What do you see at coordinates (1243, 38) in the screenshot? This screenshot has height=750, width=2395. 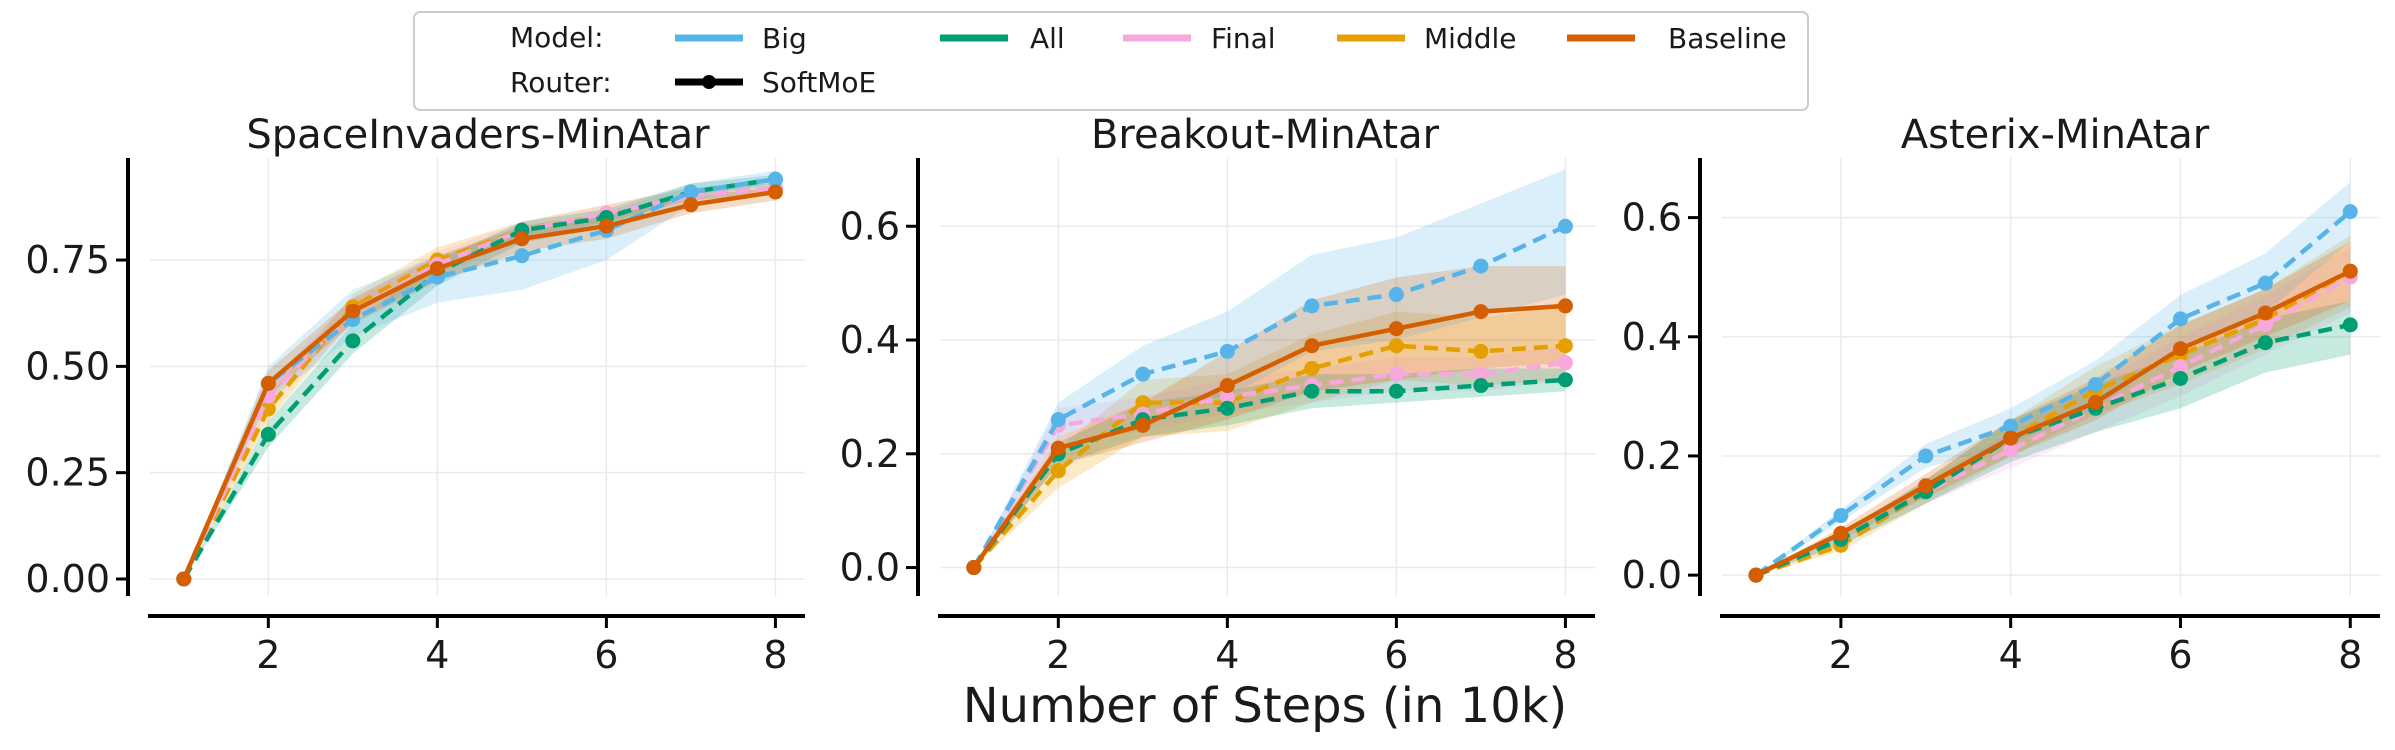 I see `legend-label-final: Final` at bounding box center [1243, 38].